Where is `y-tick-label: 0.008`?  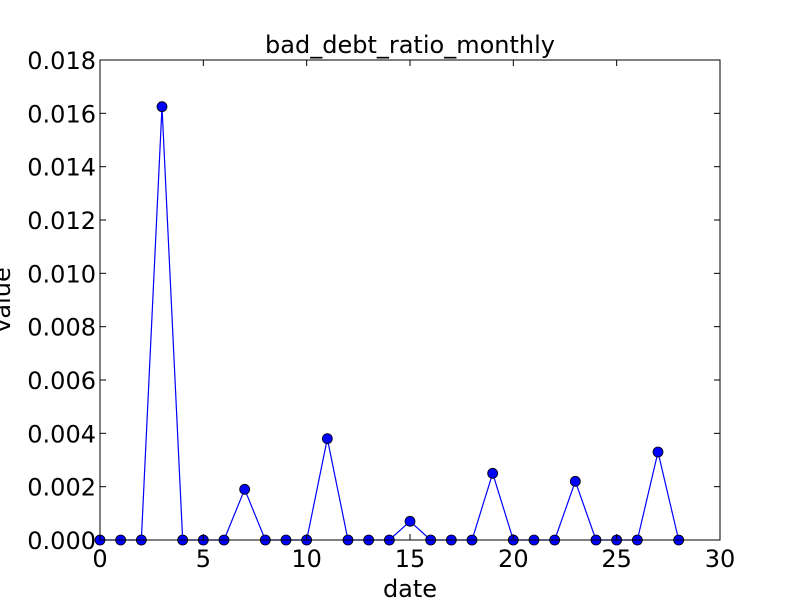 y-tick-label: 0.008 is located at coordinates (61, 328).